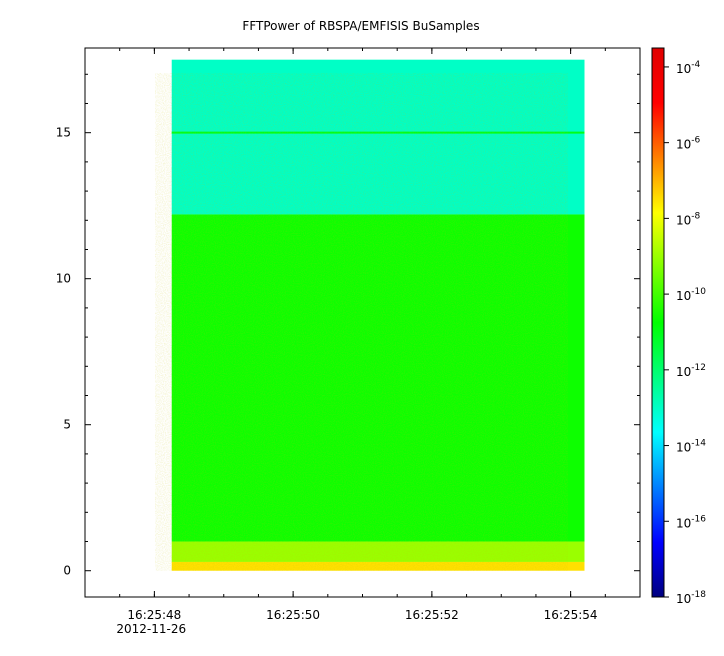 The width and height of the screenshot is (724, 656). I want to click on x-tick-label: 16:25:54, so click(571, 615).